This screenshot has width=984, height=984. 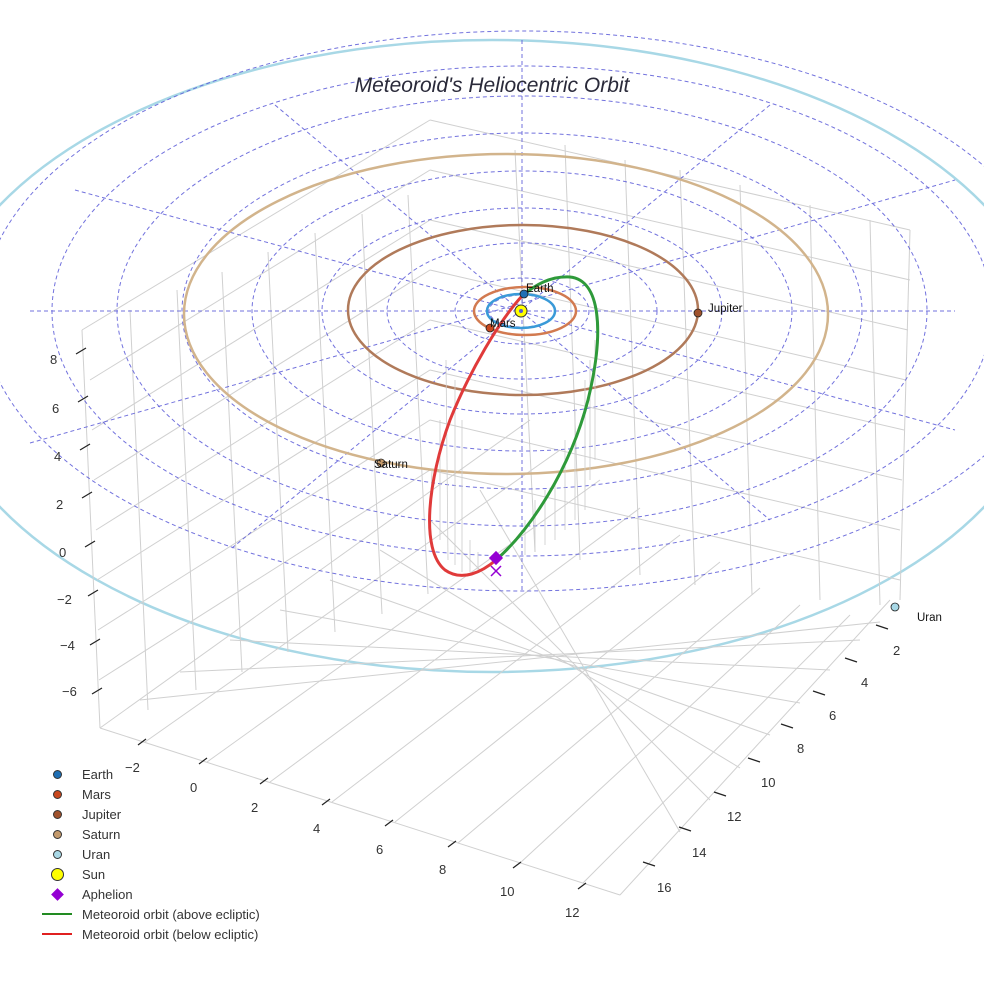 What do you see at coordinates (57, 854) in the screenshot?
I see `uran-dot-icon` at bounding box center [57, 854].